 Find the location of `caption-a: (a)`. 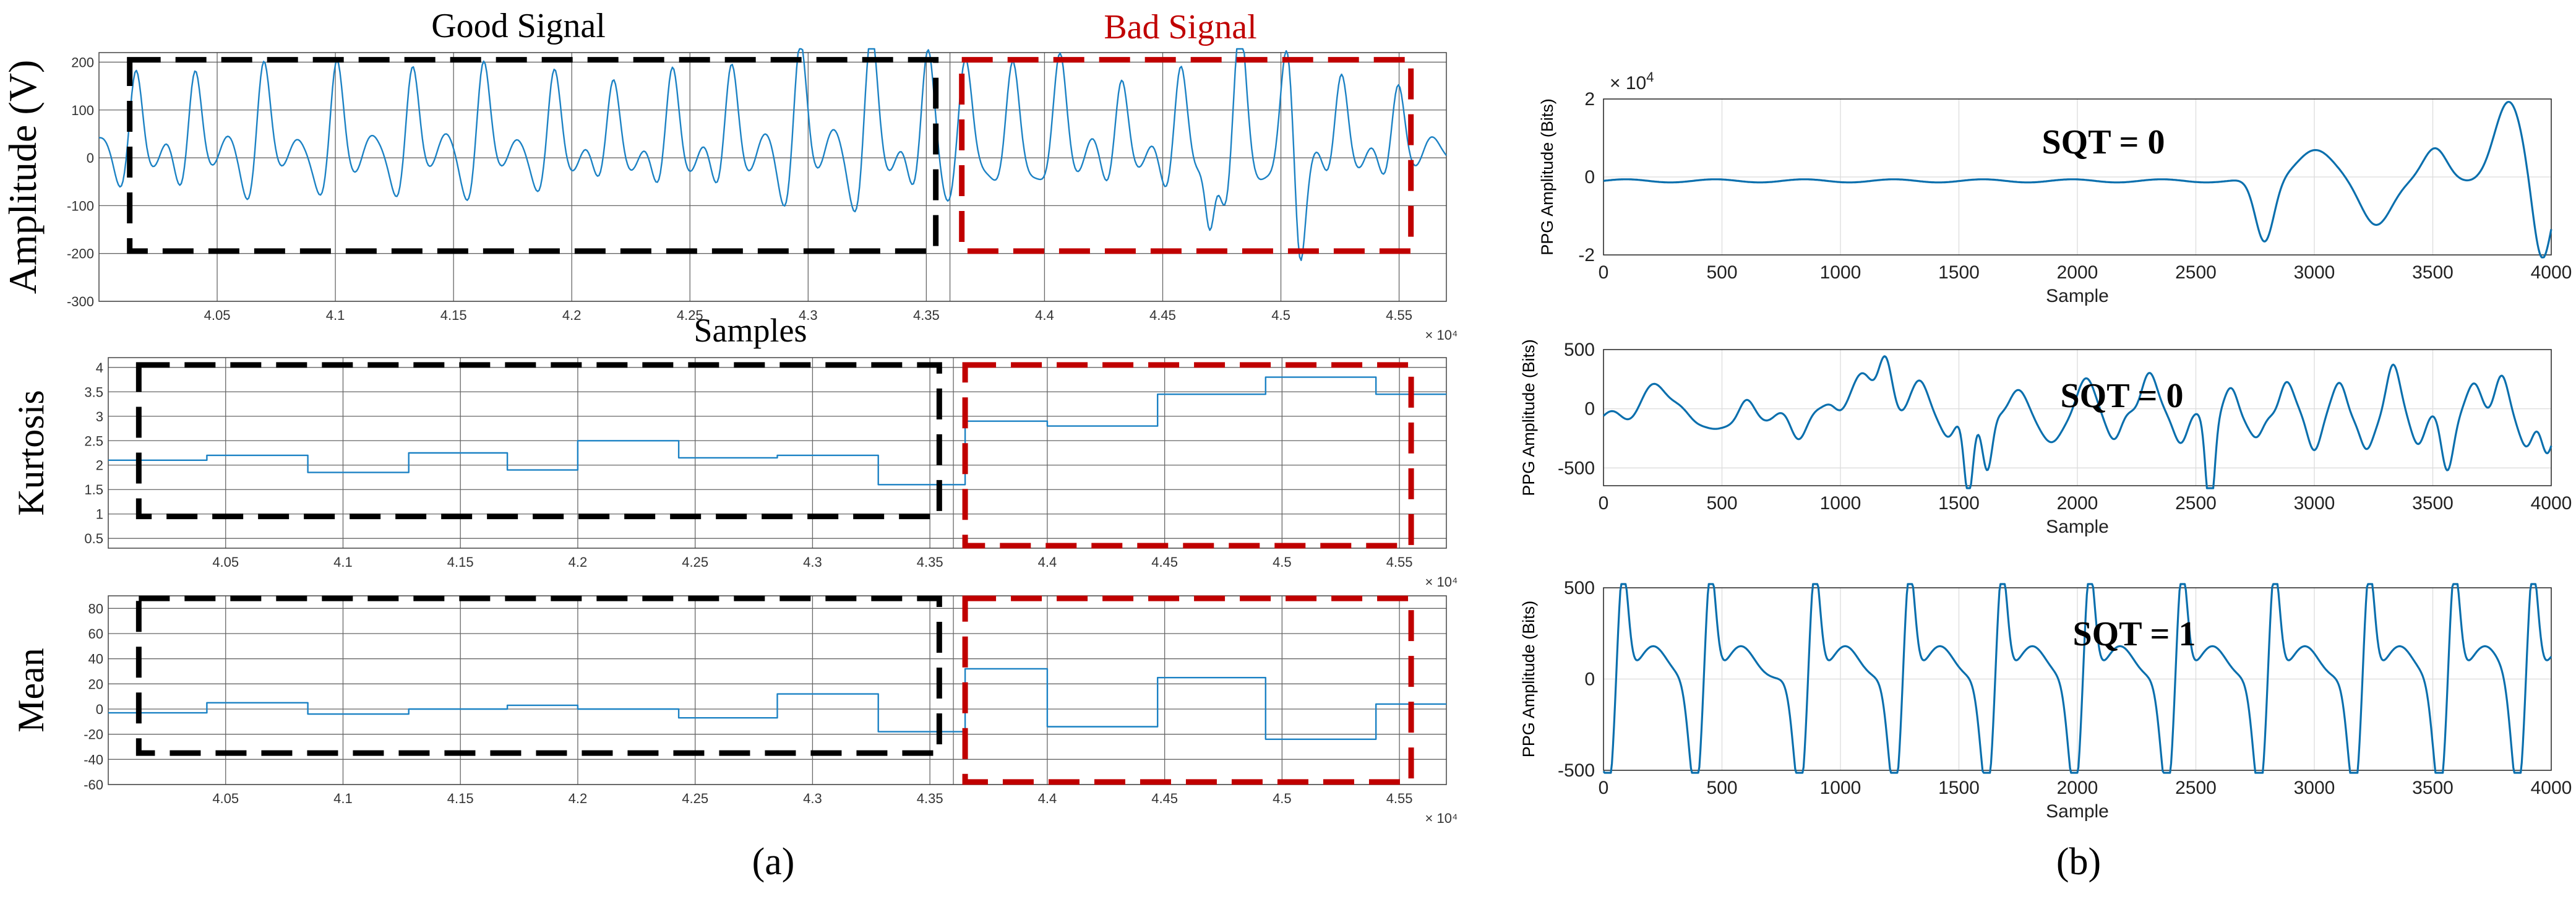

caption-a: (a) is located at coordinates (773, 862).